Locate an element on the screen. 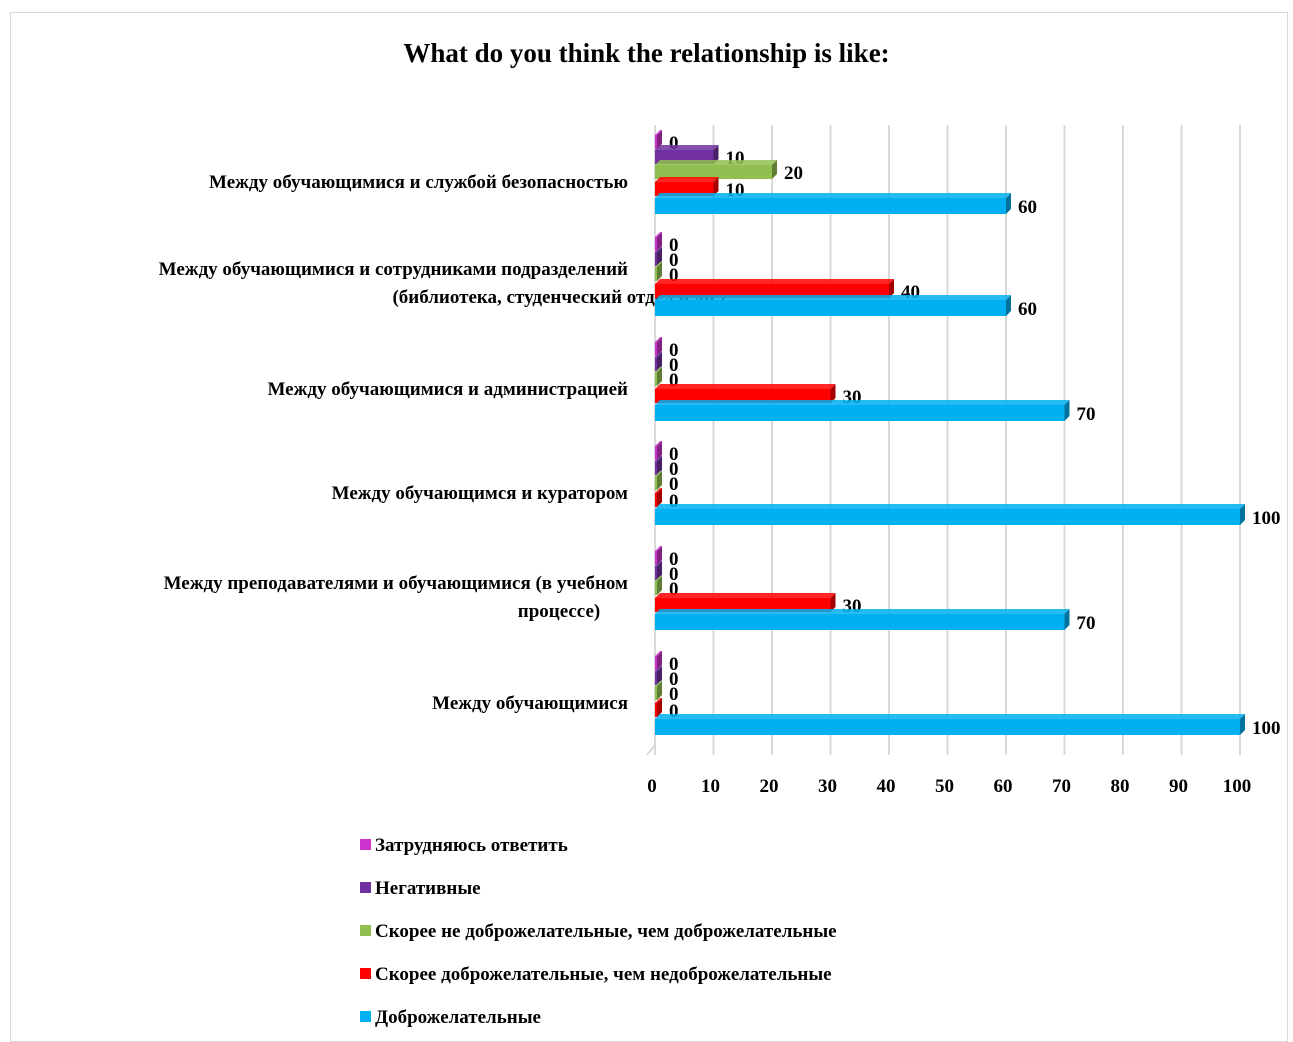 This screenshot has height=1042, width=1293. x-tick-label-1: 10 is located at coordinates (710, 786).